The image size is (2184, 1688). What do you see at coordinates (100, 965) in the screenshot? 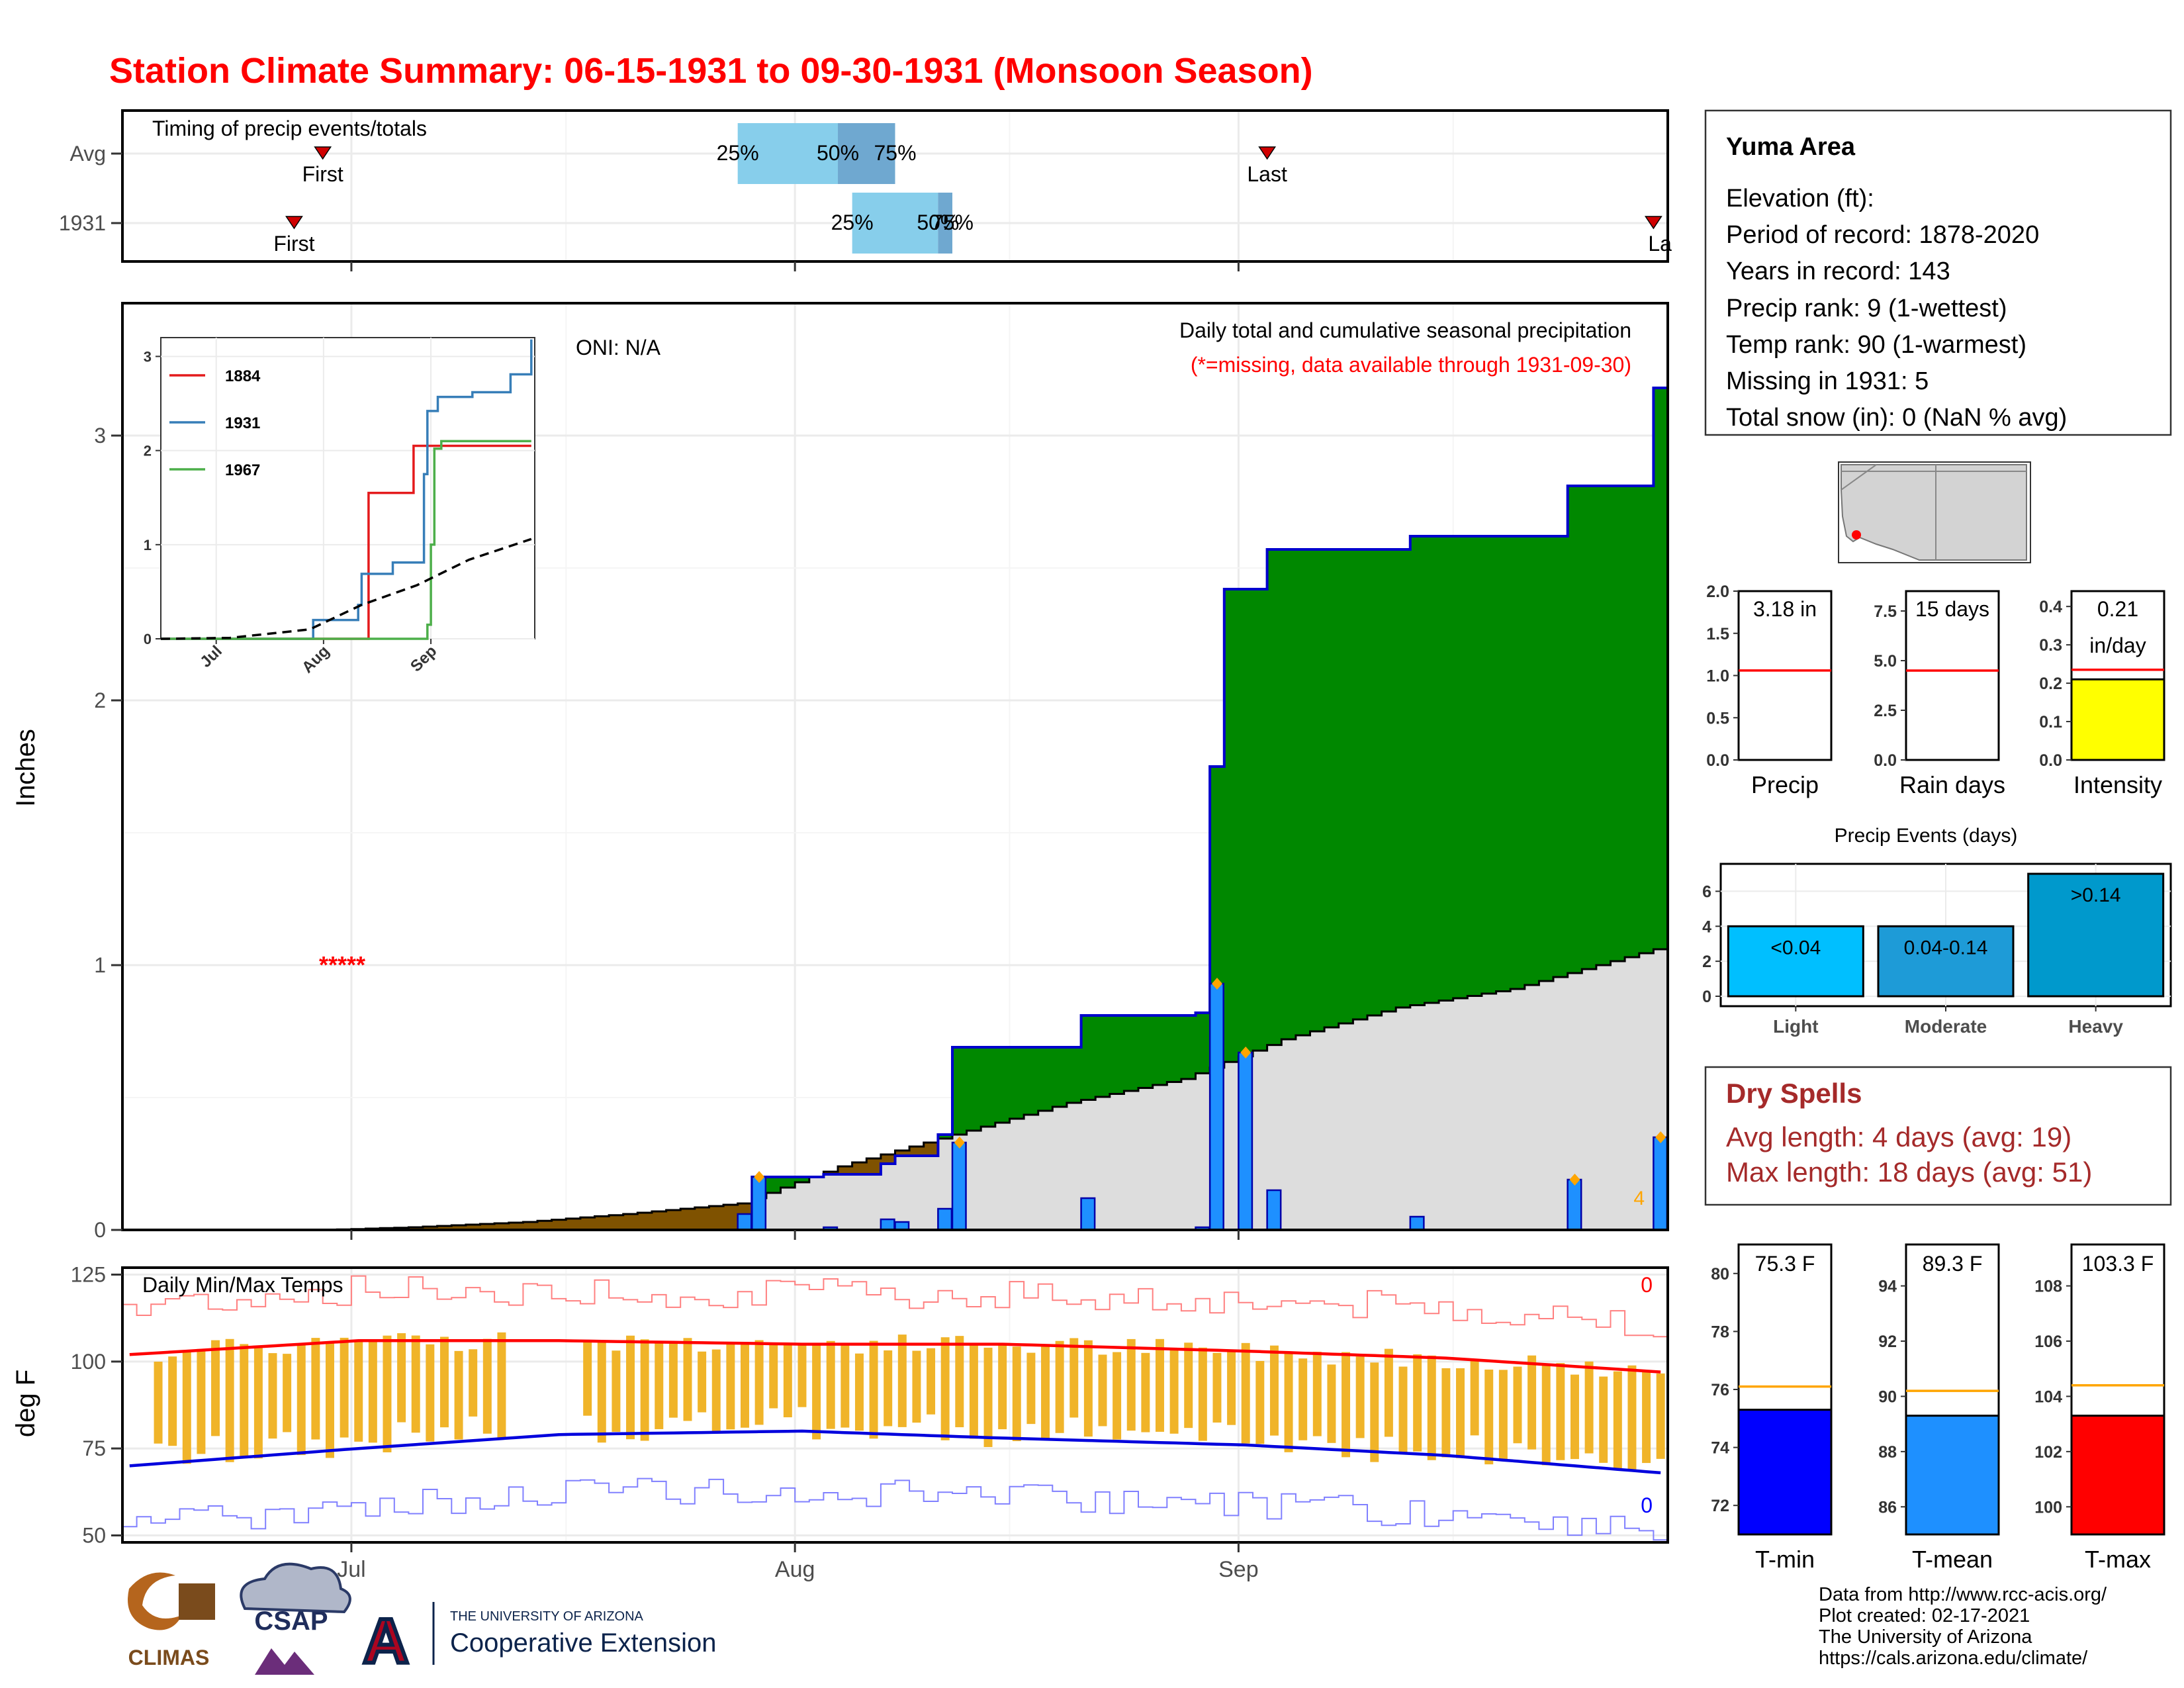
I see `precip-y-tick-label: 1` at bounding box center [100, 965].